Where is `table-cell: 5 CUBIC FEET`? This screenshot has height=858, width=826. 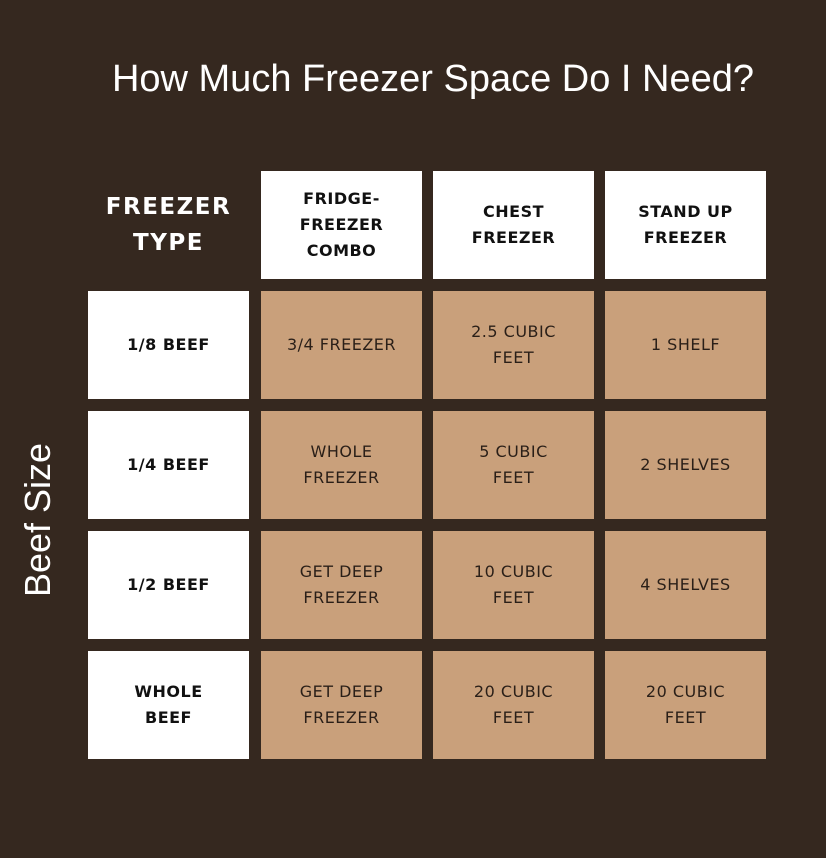 table-cell: 5 CUBIC FEET is located at coordinates (513, 465).